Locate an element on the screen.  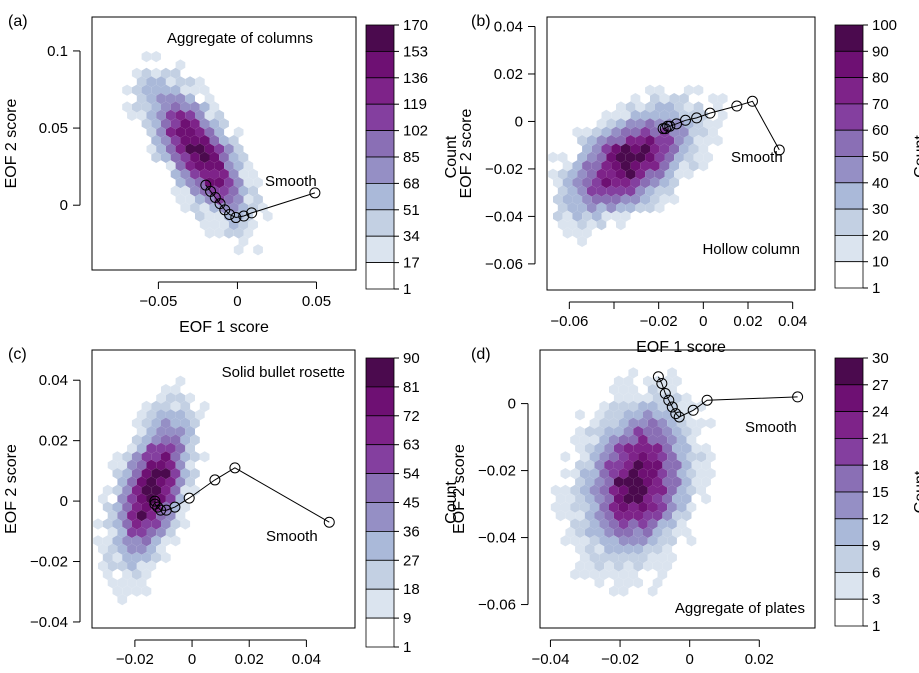
colorbar-tick-label: 21 is located at coordinates (880, 438).